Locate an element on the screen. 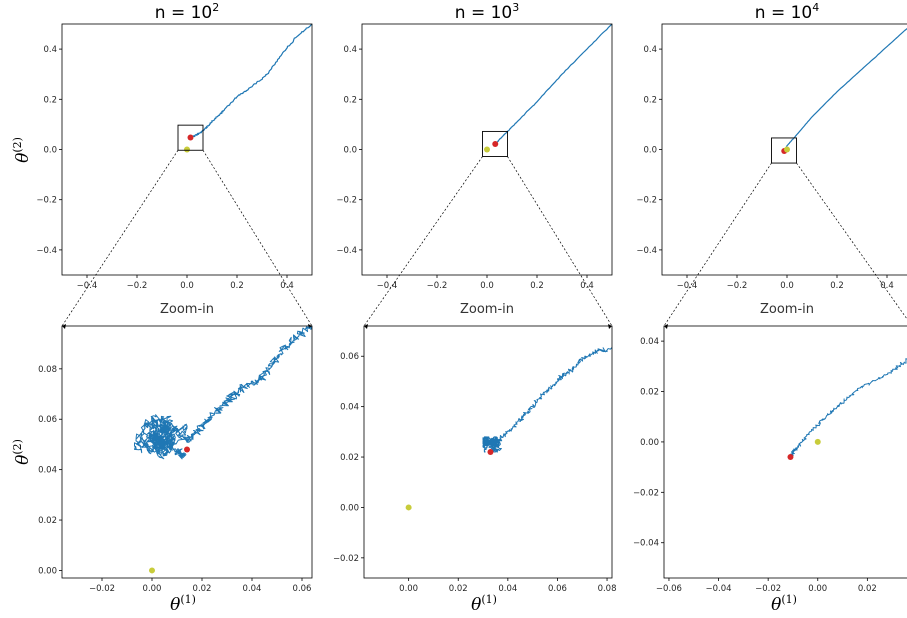 The height and width of the screenshot is (618, 907). y-axis-label-top: θ(2) is located at coordinates (22, 150).